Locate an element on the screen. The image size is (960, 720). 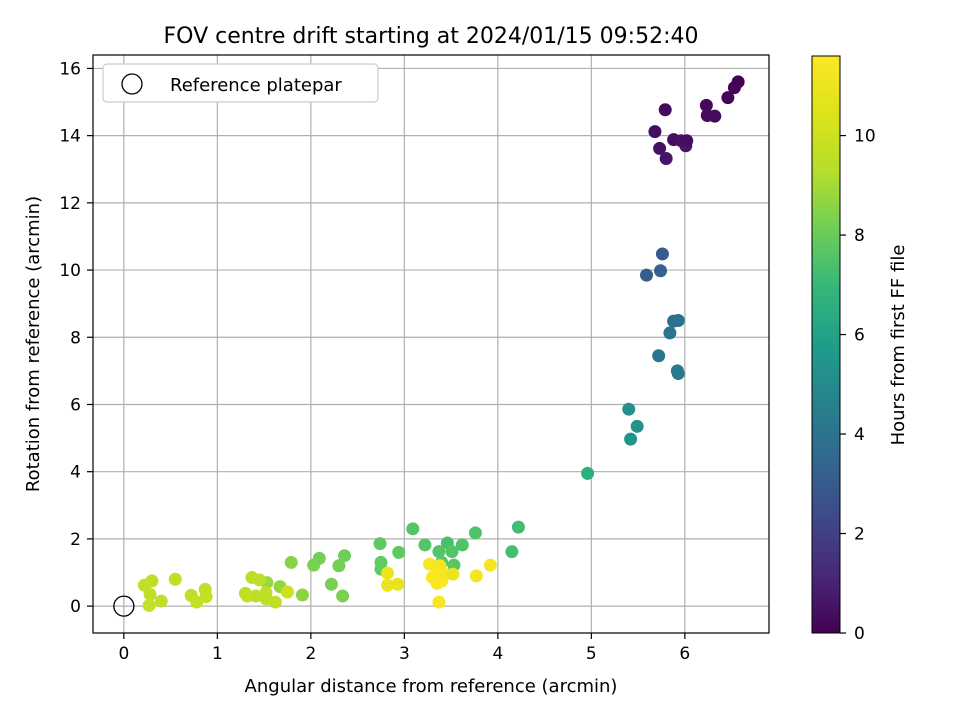
y-tick-label: 12 is located at coordinates (70, 204).